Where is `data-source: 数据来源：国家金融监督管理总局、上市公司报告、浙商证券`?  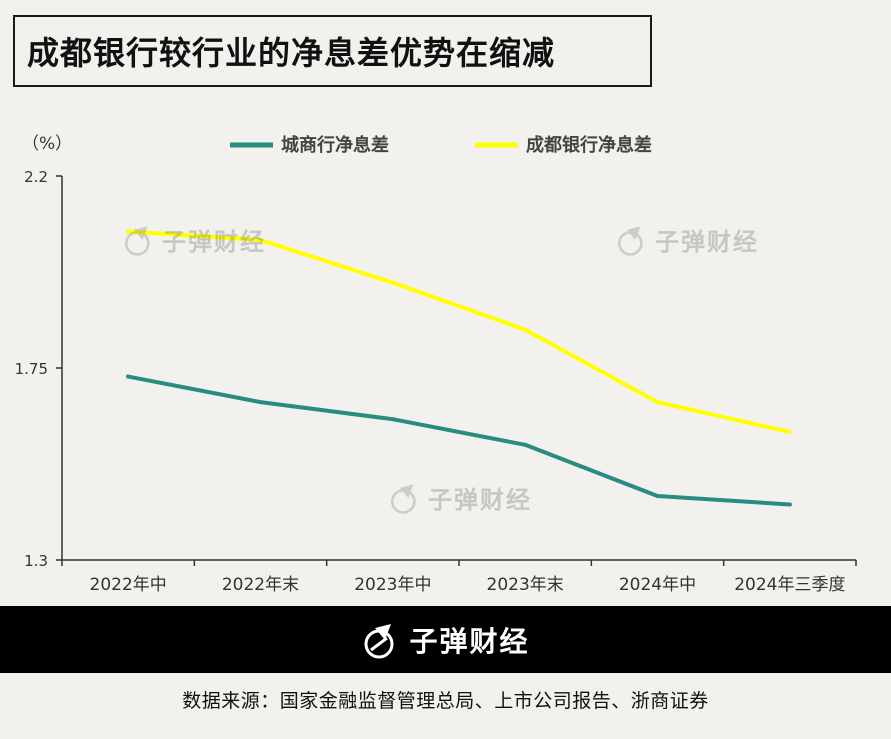 data-source: 数据来源：国家金融监督管理总局、上市公司报告、浙商证券 is located at coordinates (445, 701).